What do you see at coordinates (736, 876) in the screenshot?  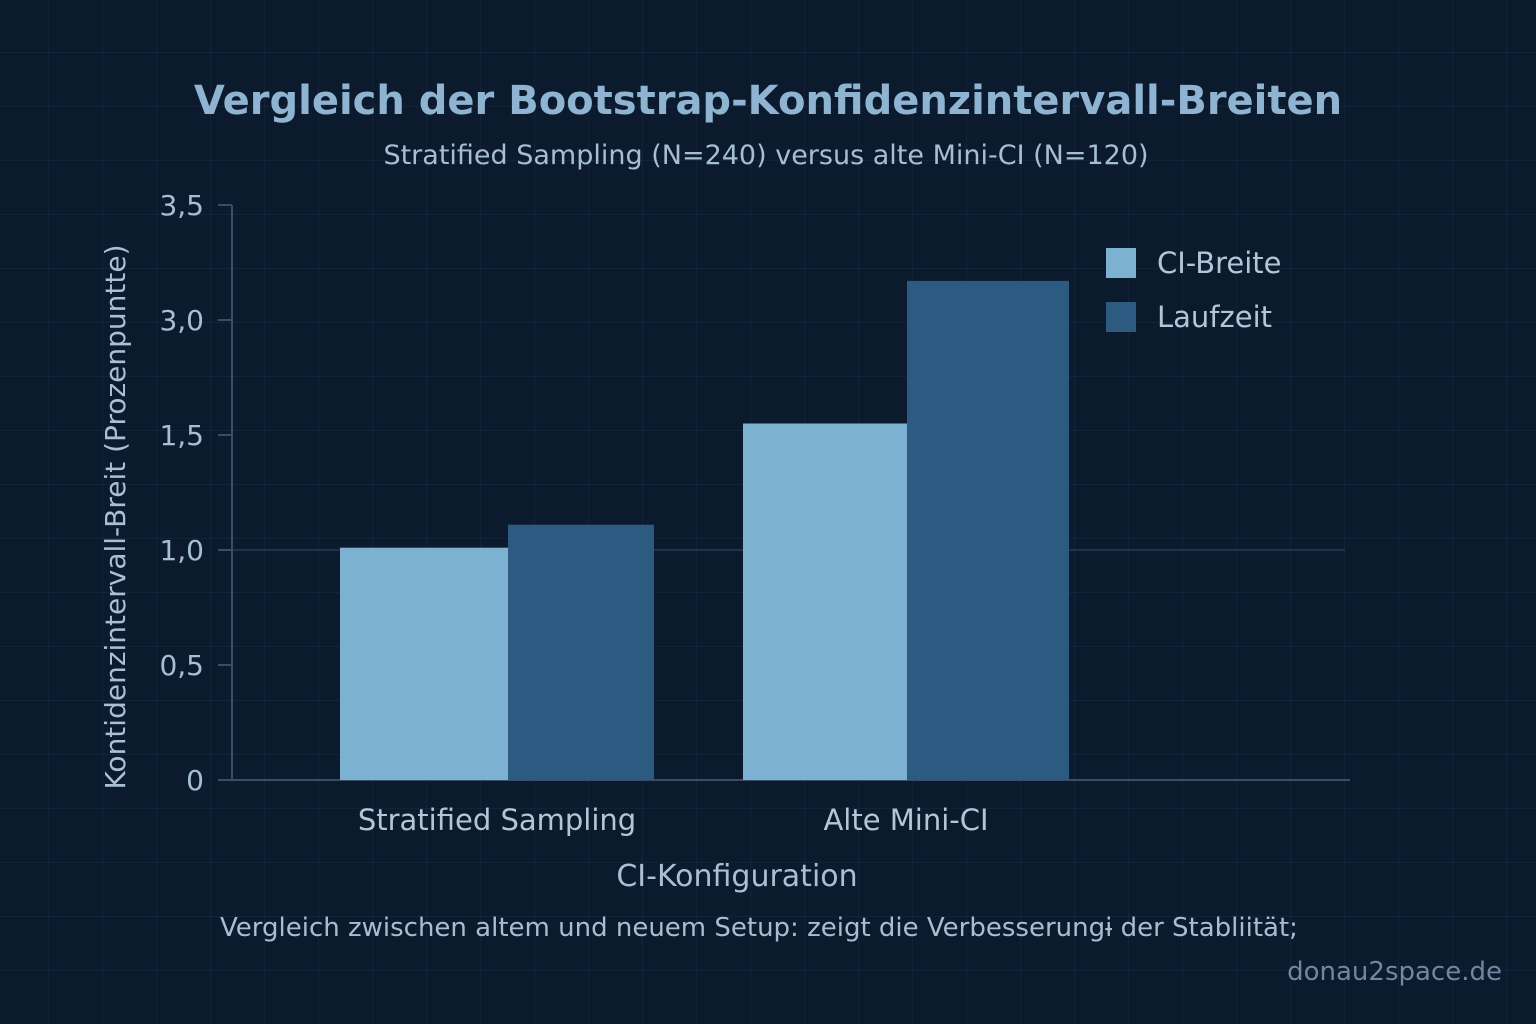 I see `x-axis-title: CI-Konfiguration` at bounding box center [736, 876].